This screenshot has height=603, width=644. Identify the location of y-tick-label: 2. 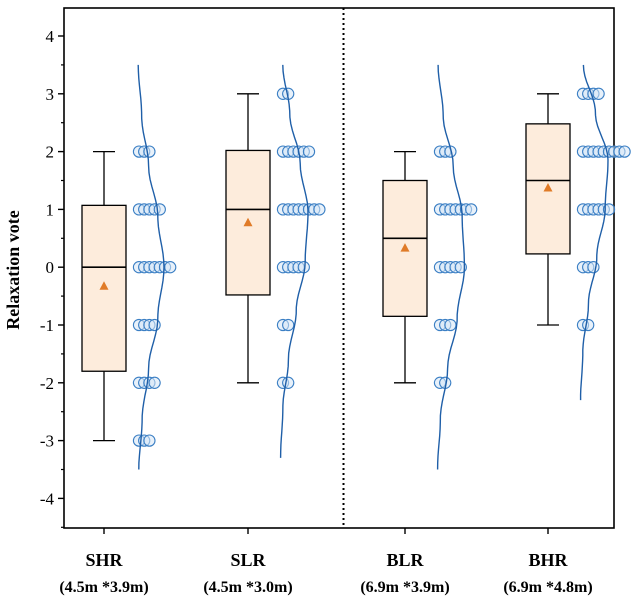
(50, 152).